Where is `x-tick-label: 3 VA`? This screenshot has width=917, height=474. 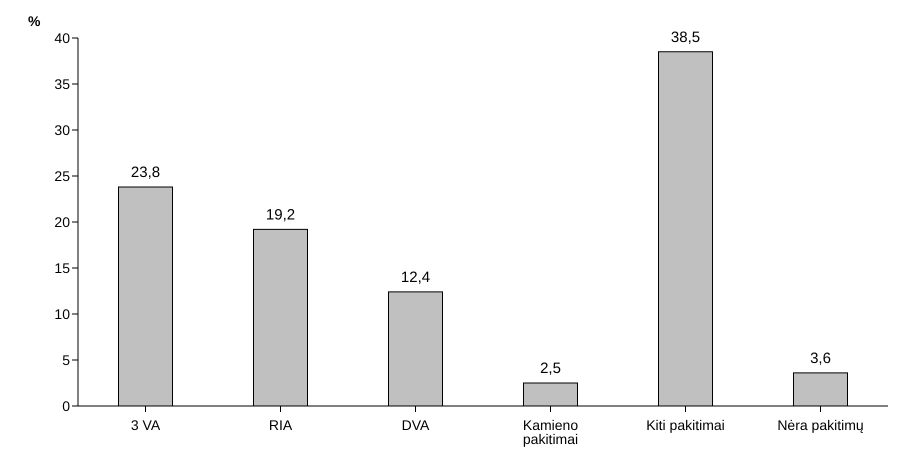
x-tick-label: 3 VA is located at coordinates (145, 424).